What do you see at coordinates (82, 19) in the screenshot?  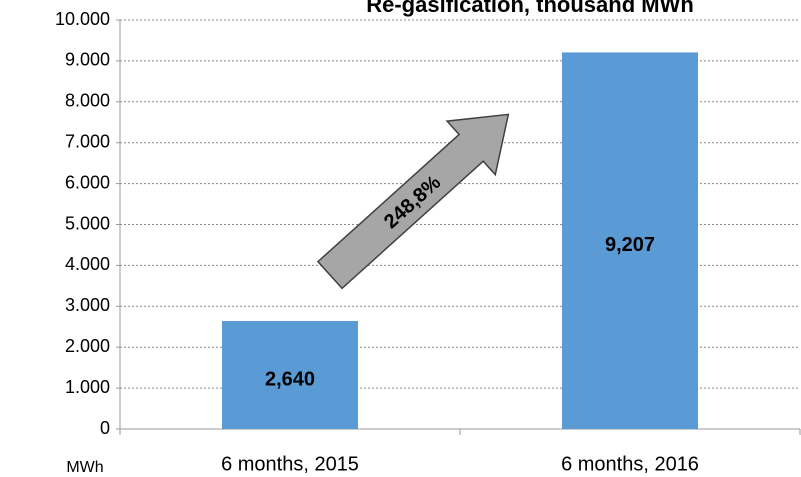 I see `y-tick-label: 10.000` at bounding box center [82, 19].